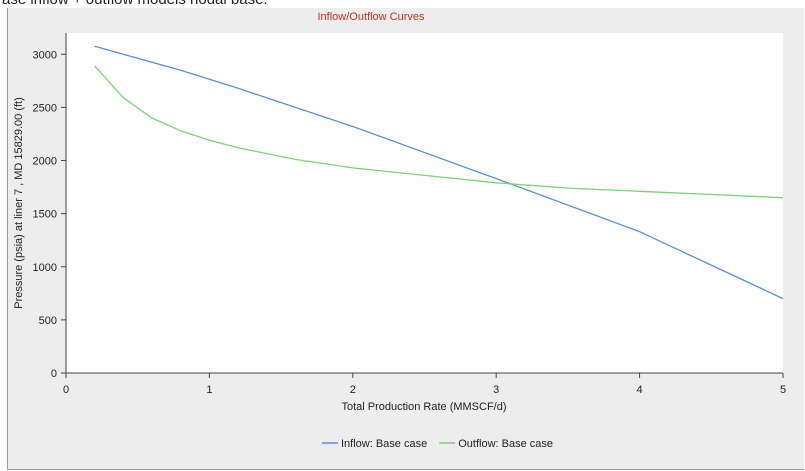 This screenshot has height=471, width=805. Describe the element at coordinates (371, 17) in the screenshot. I see `chart-title: Inflow/Outflow Curves` at that location.